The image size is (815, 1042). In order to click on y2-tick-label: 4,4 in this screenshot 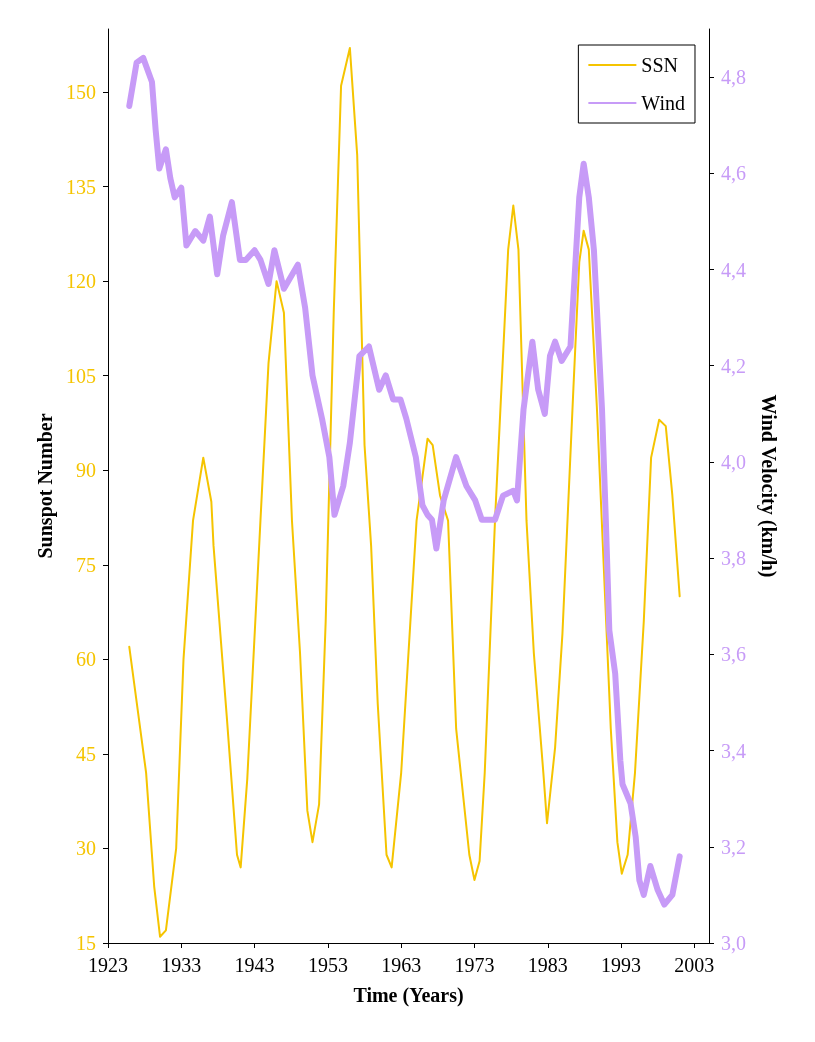, I will do `click(733, 269)`.